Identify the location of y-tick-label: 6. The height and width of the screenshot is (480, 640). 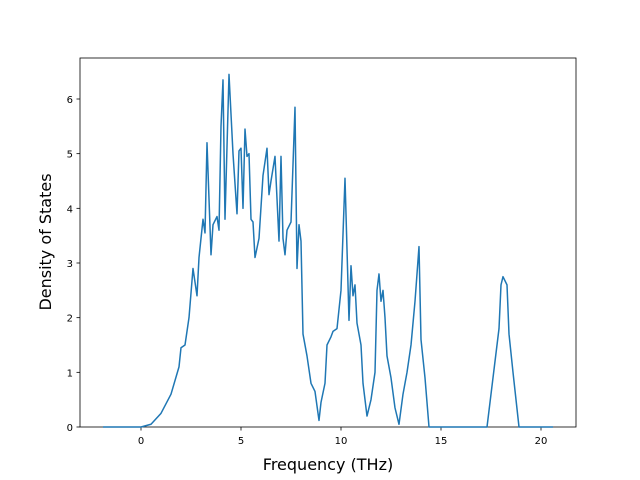
(70, 100).